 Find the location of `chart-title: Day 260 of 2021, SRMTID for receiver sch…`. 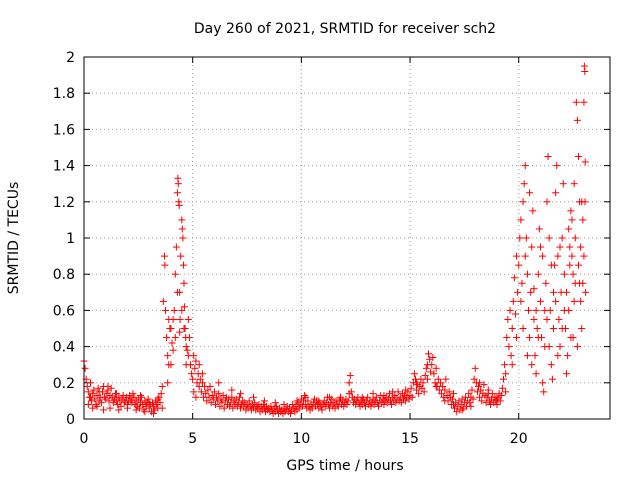

chart-title: Day 260 of 2021, SRMTID for receiver sch… is located at coordinates (345, 29).